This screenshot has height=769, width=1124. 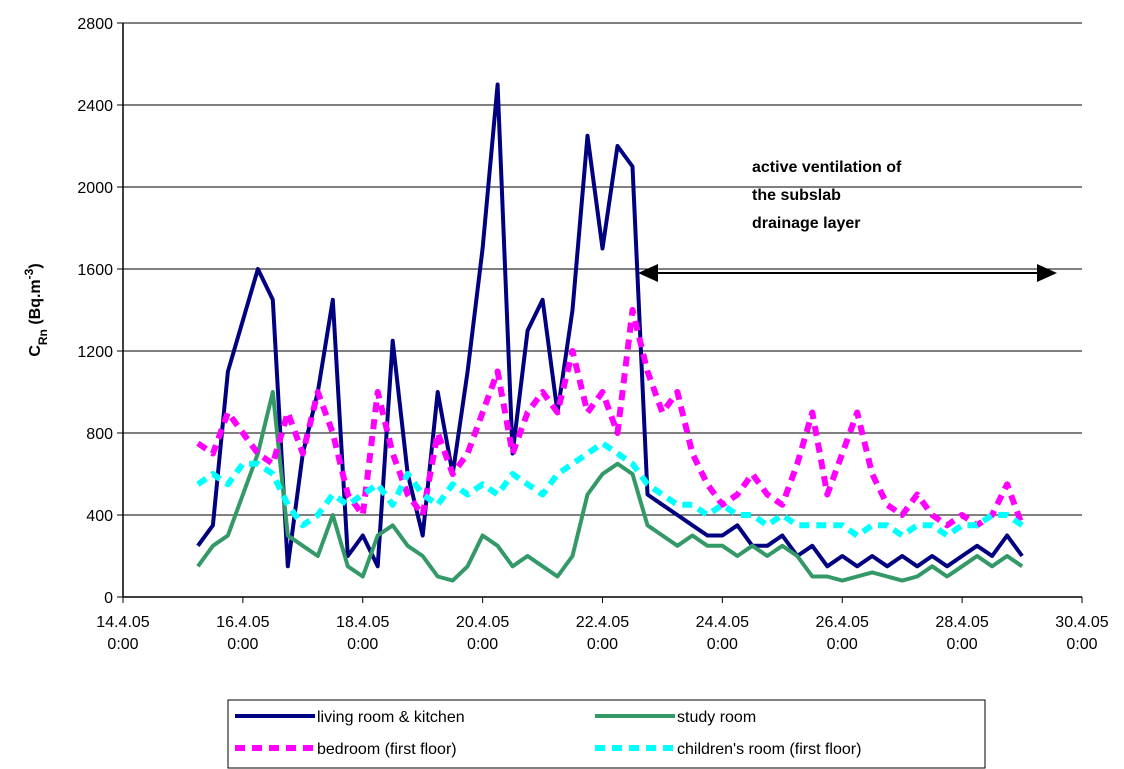 I want to click on x-tick-label-line: 20.4.05, so click(x=482, y=622).